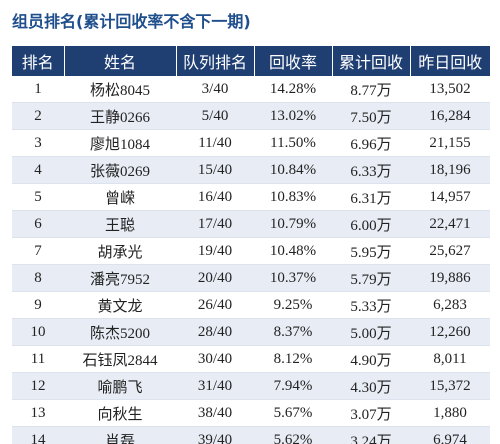 This screenshot has width=500, height=444. I want to click on table-cell: 3.07万, so click(371, 414).